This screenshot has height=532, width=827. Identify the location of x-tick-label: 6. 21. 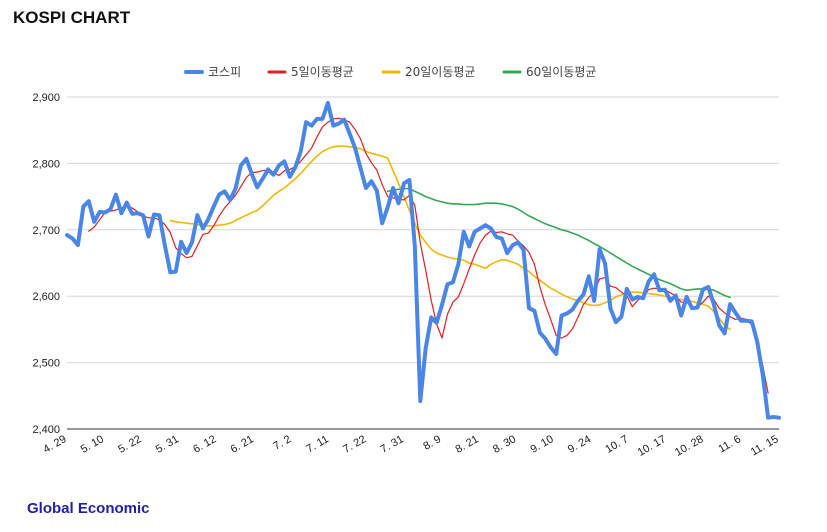
(242, 444).